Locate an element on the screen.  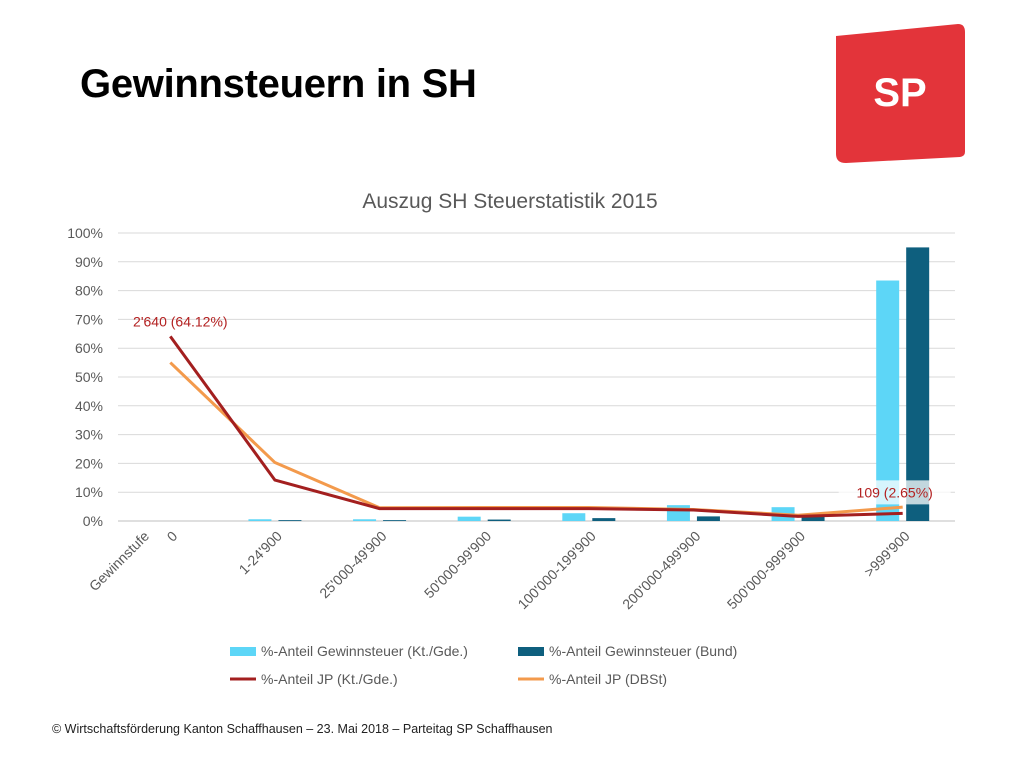
x-tick-label: 25'000-49'900 is located at coordinates (353, 565).